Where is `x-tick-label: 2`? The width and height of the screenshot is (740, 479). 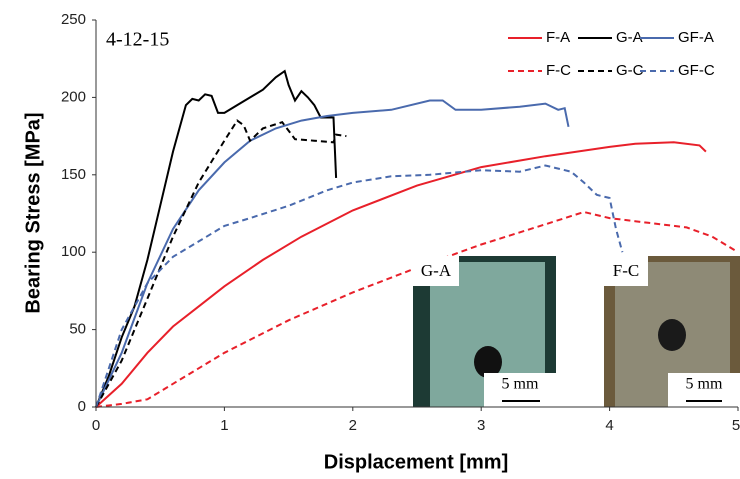 x-tick-label: 2 is located at coordinates (353, 425).